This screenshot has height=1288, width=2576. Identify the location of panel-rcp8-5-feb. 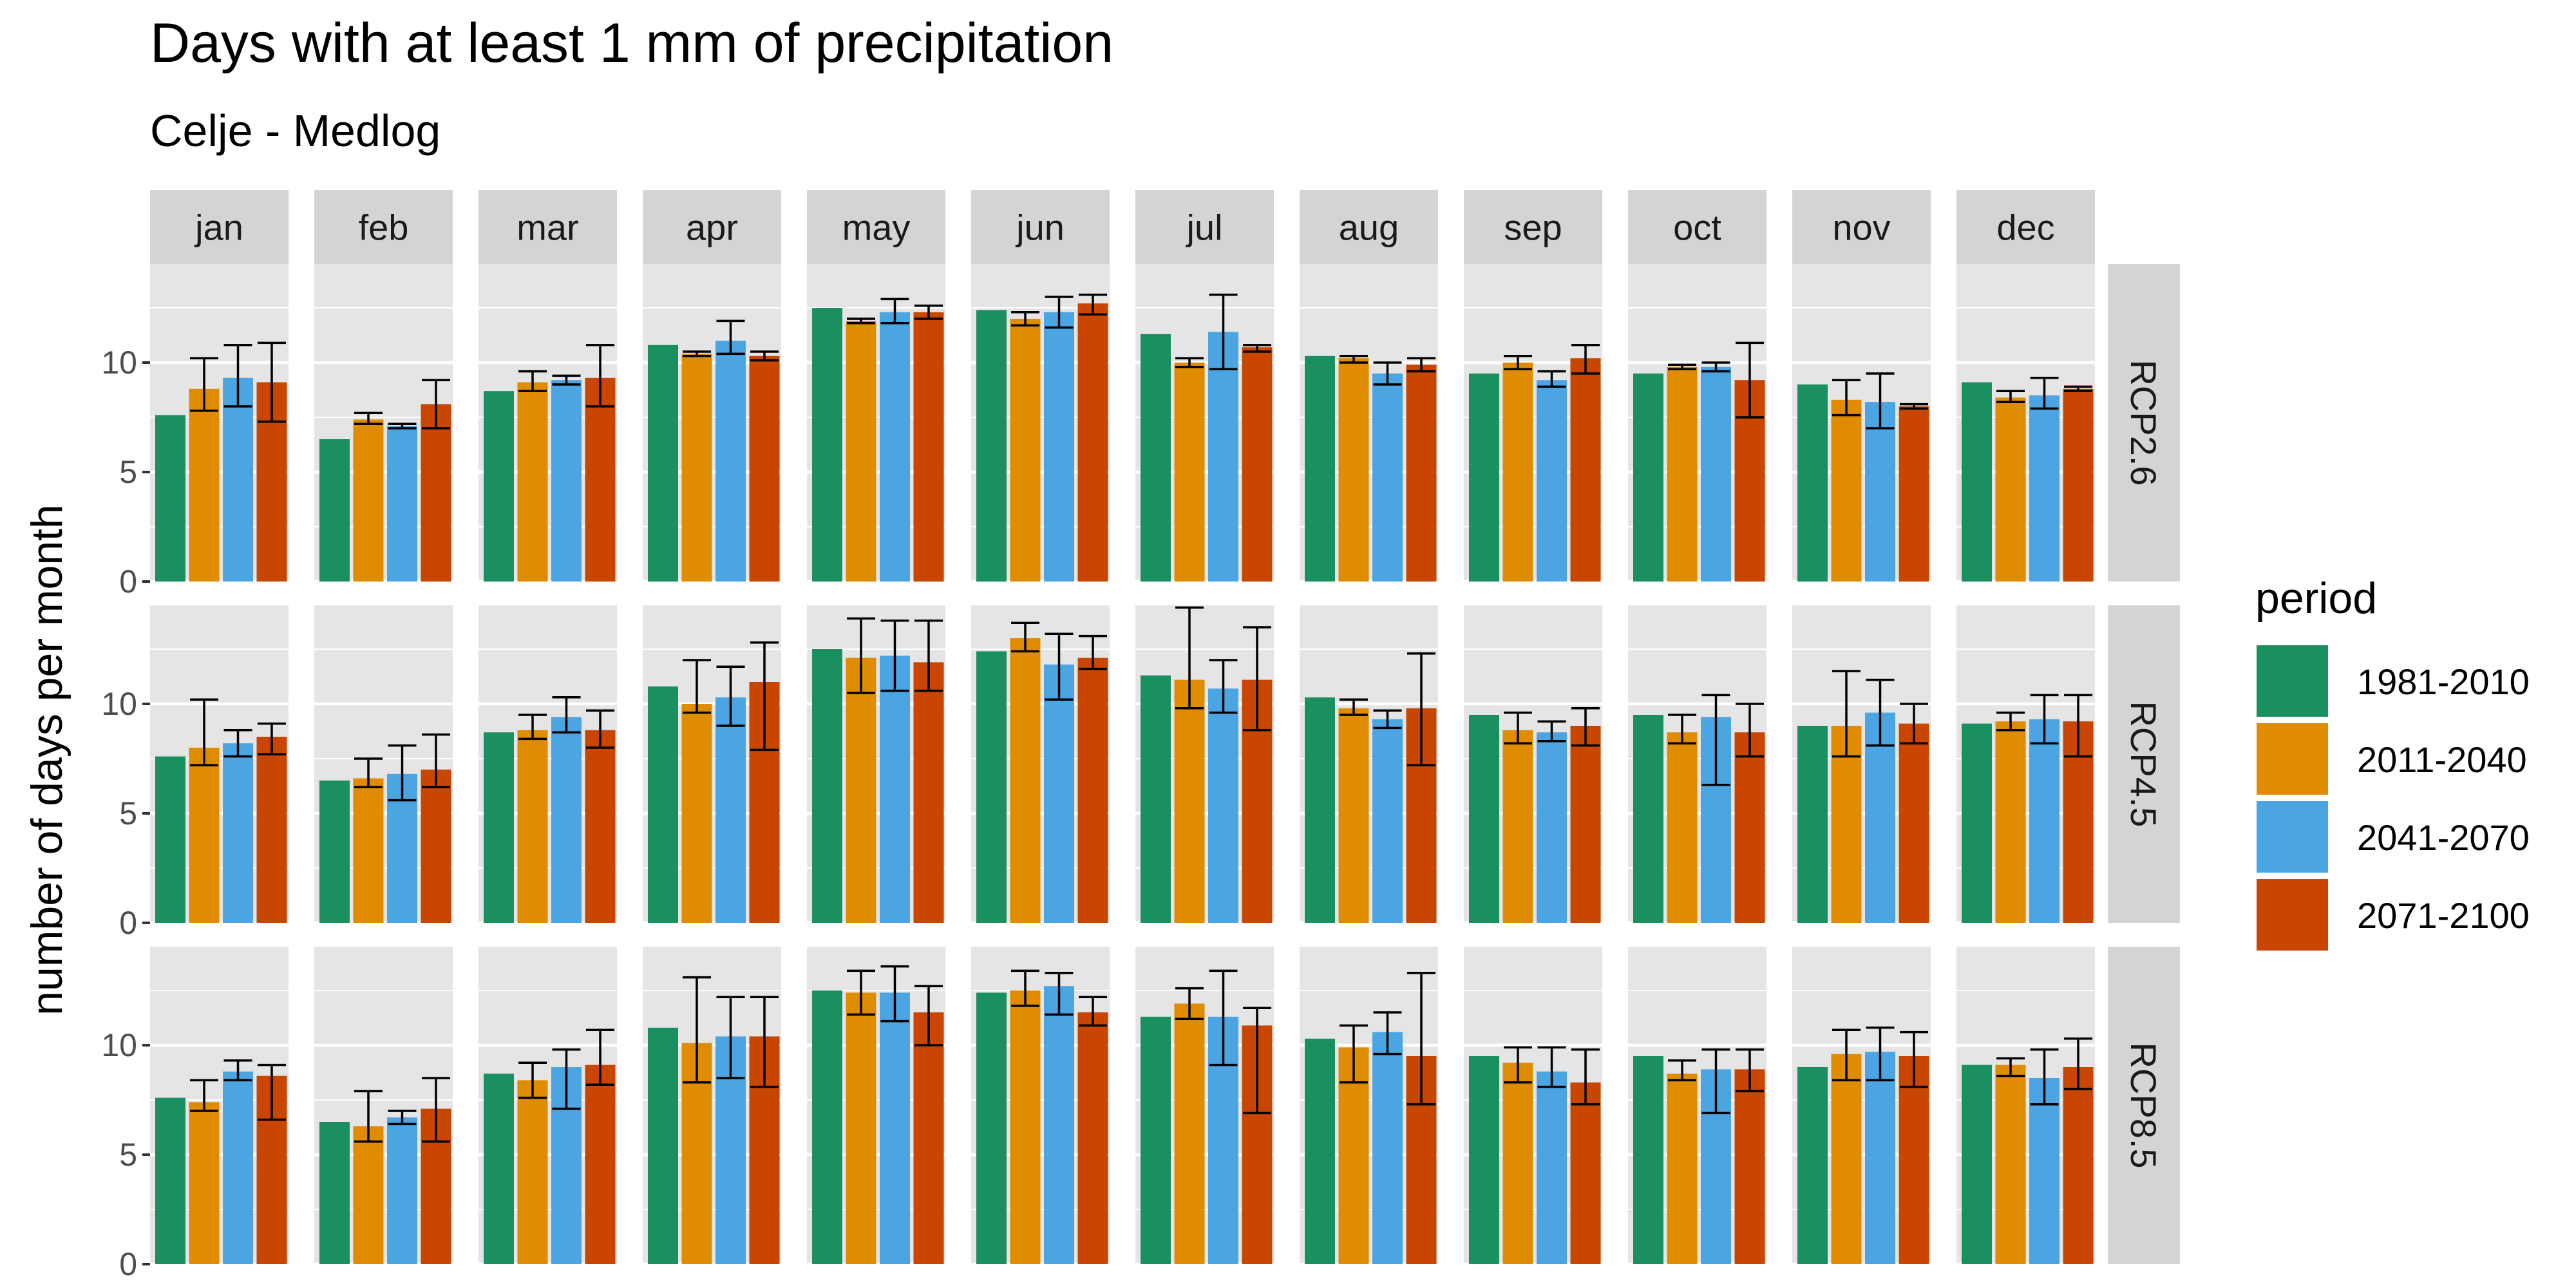
(383, 1106).